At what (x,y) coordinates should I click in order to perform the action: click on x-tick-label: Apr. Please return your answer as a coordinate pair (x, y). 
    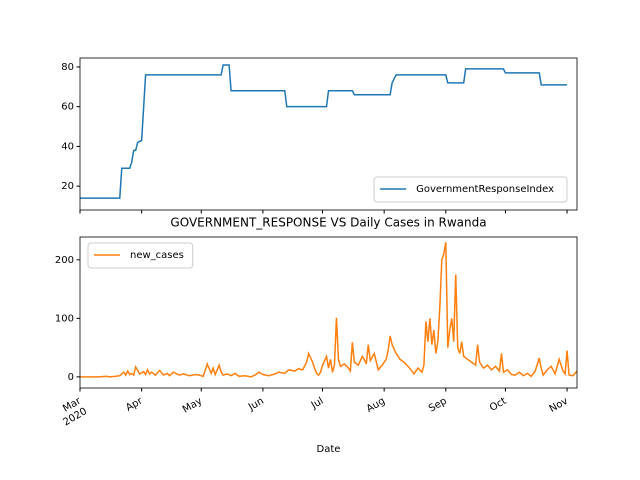
    Looking at the image, I should click on (134, 404).